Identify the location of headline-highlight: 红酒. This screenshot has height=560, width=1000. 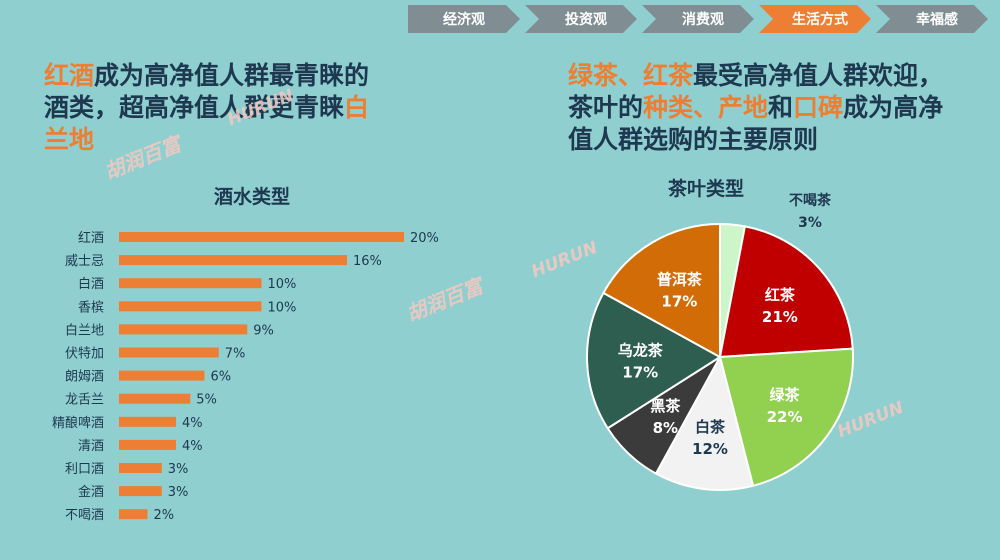
(69, 75).